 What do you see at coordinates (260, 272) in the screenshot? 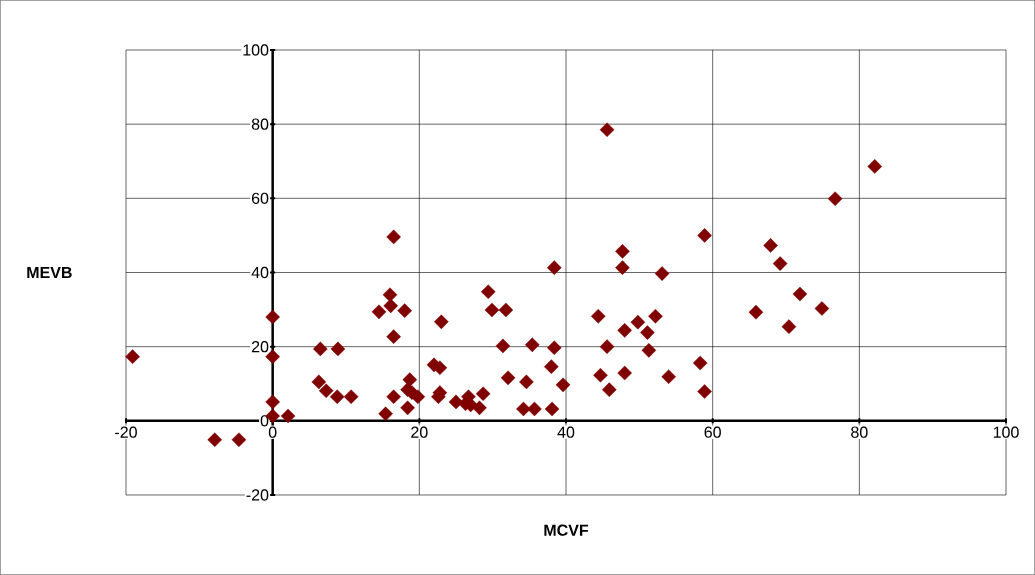
I see `y-tick-label: 40` at bounding box center [260, 272].